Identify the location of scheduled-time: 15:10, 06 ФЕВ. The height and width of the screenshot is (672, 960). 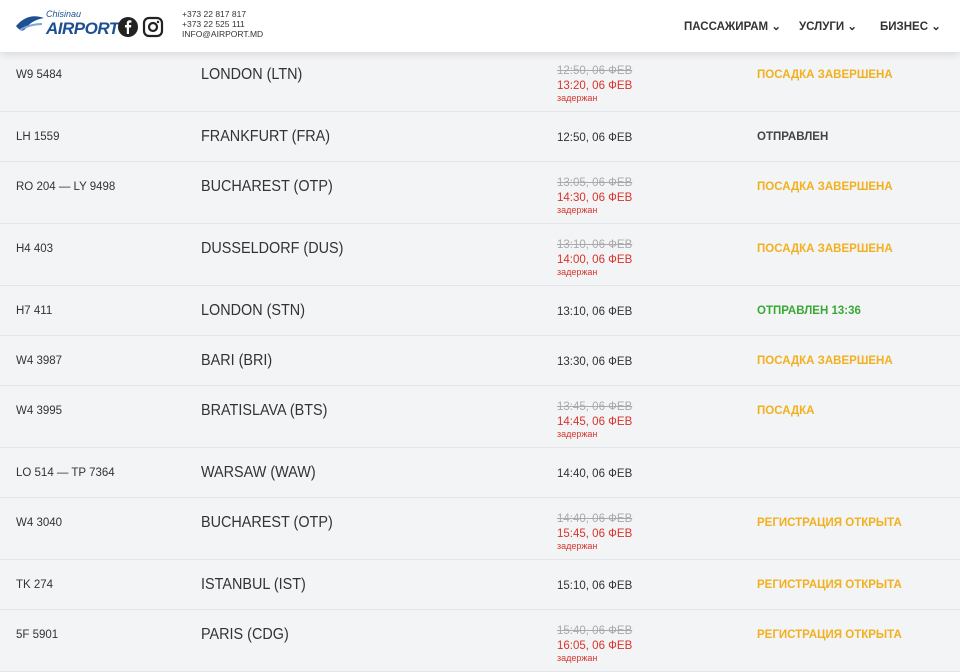
(595, 586).